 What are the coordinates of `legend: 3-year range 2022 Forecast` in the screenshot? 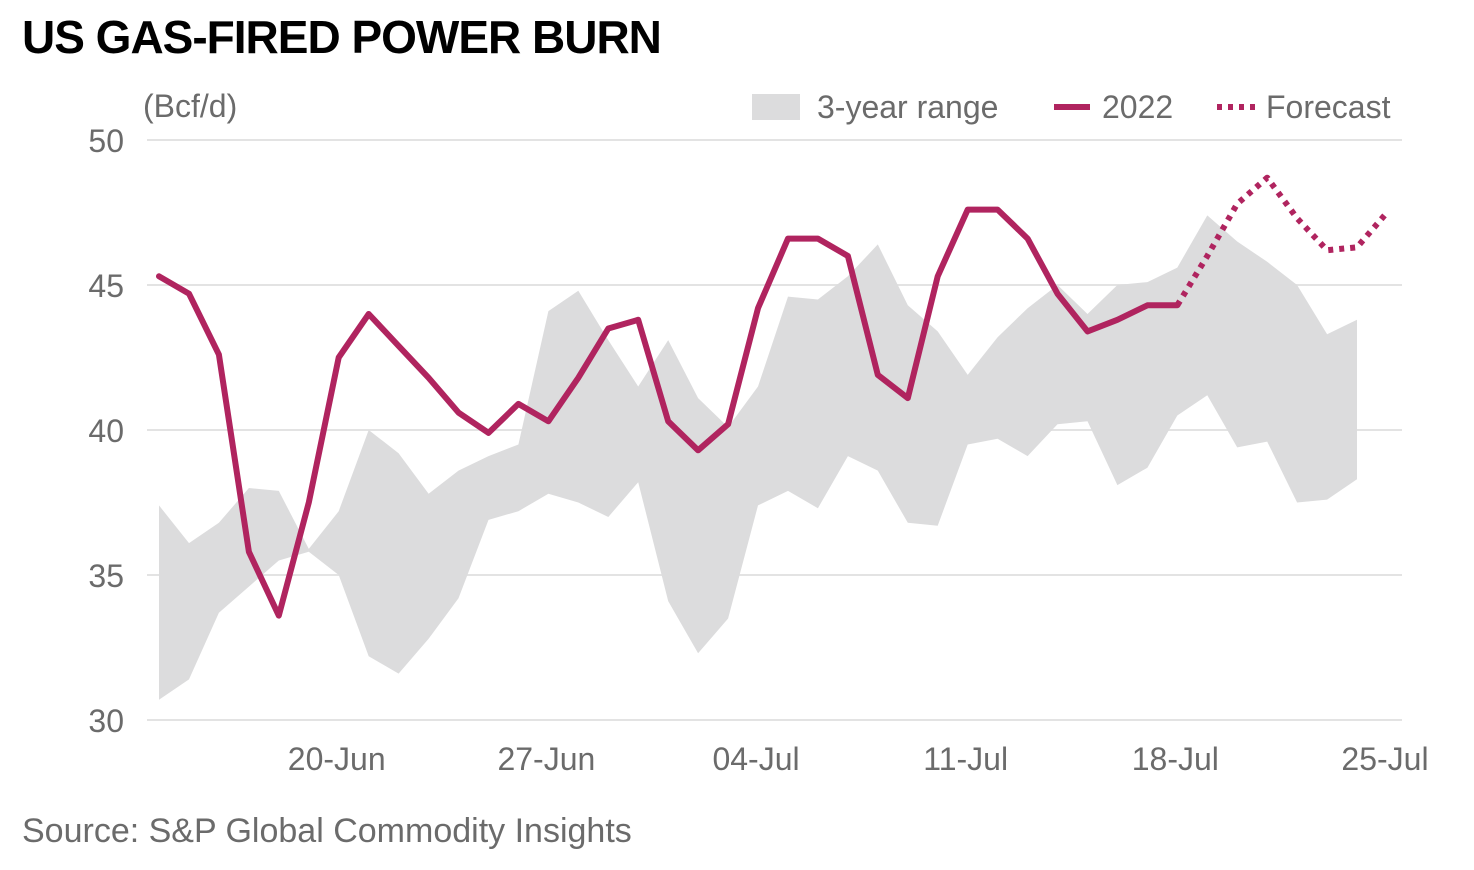 It's located at (1071, 107).